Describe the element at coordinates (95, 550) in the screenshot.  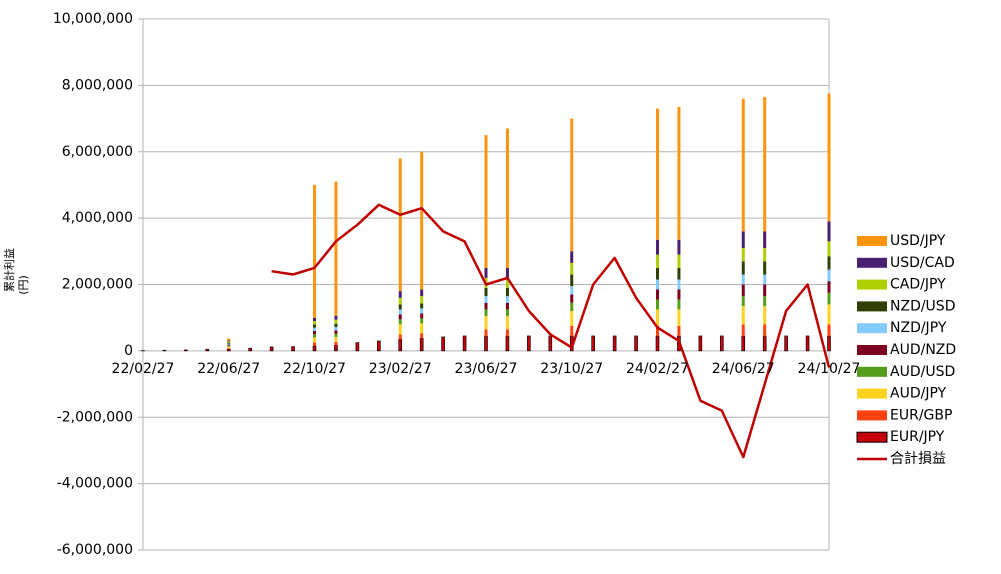
I see `y-tick-label: -6,000,000` at that location.